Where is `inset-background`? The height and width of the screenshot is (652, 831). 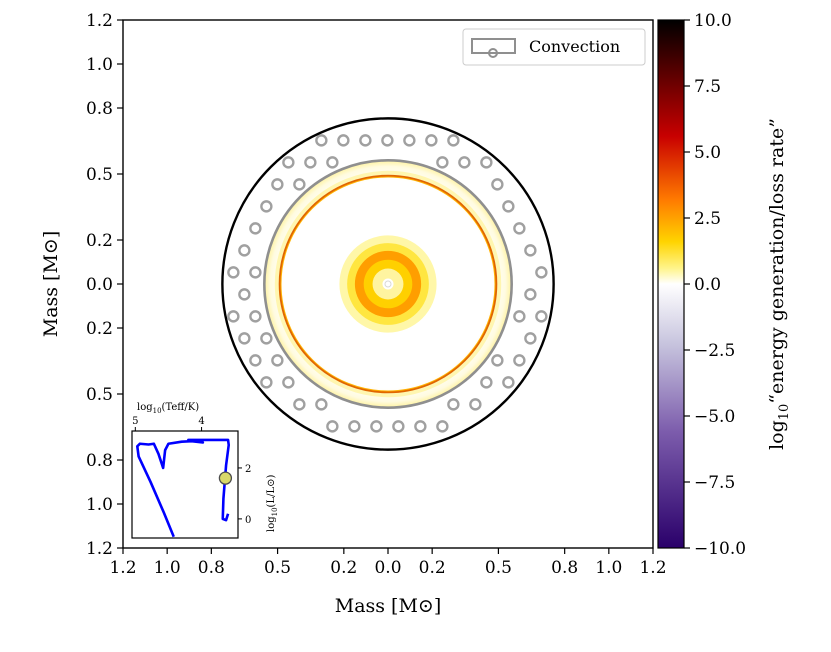
inset-background is located at coordinates (185, 484).